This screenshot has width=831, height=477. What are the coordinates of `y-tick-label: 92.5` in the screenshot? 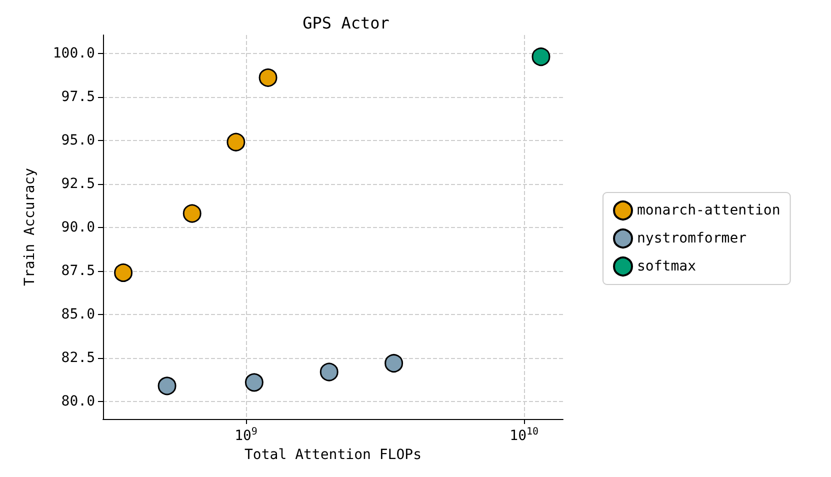 It's located at (78, 184).